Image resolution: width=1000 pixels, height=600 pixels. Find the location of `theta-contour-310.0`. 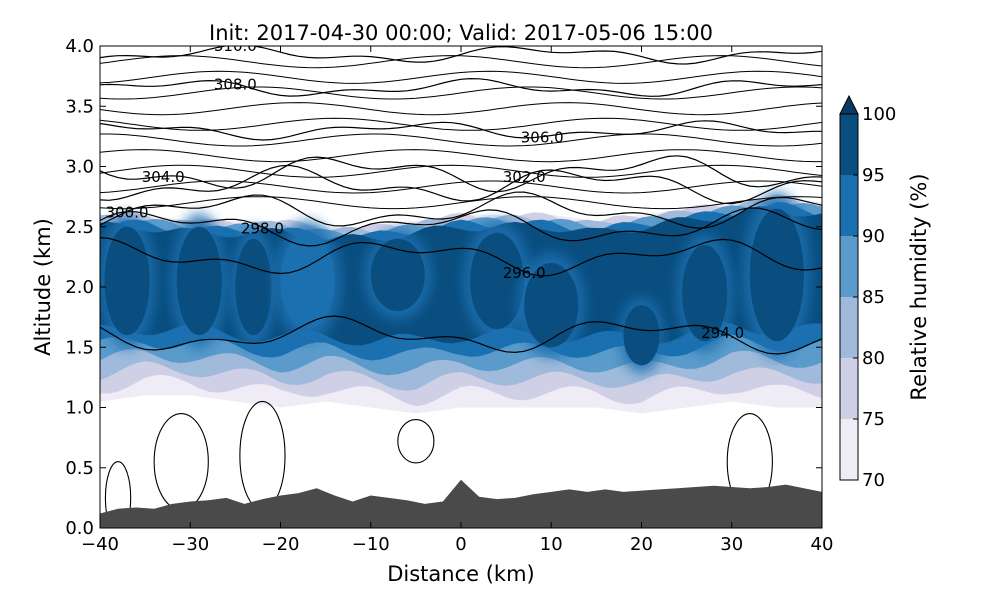

theta-contour-310.0 is located at coordinates (461, 55).